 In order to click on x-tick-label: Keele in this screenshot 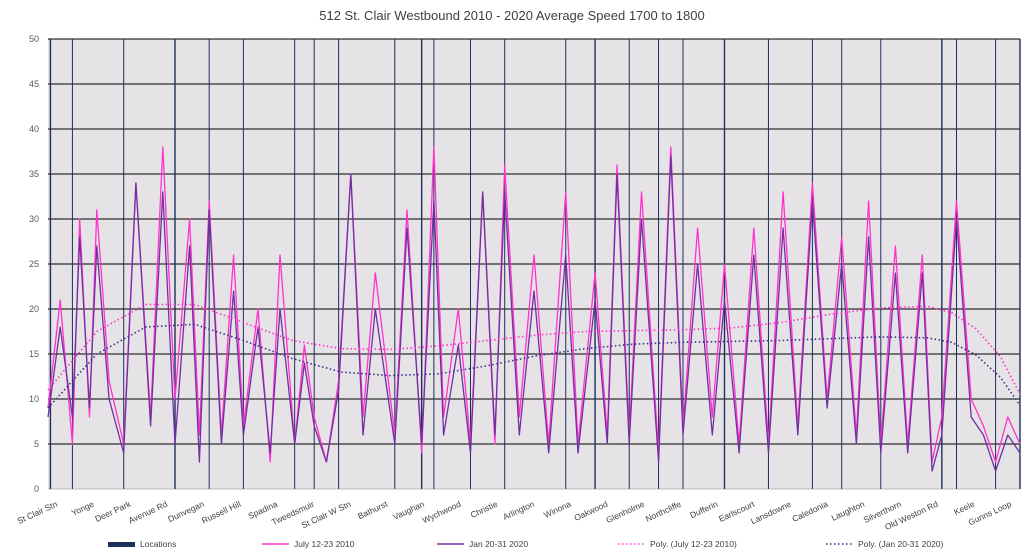, I will do `click(964, 508)`.